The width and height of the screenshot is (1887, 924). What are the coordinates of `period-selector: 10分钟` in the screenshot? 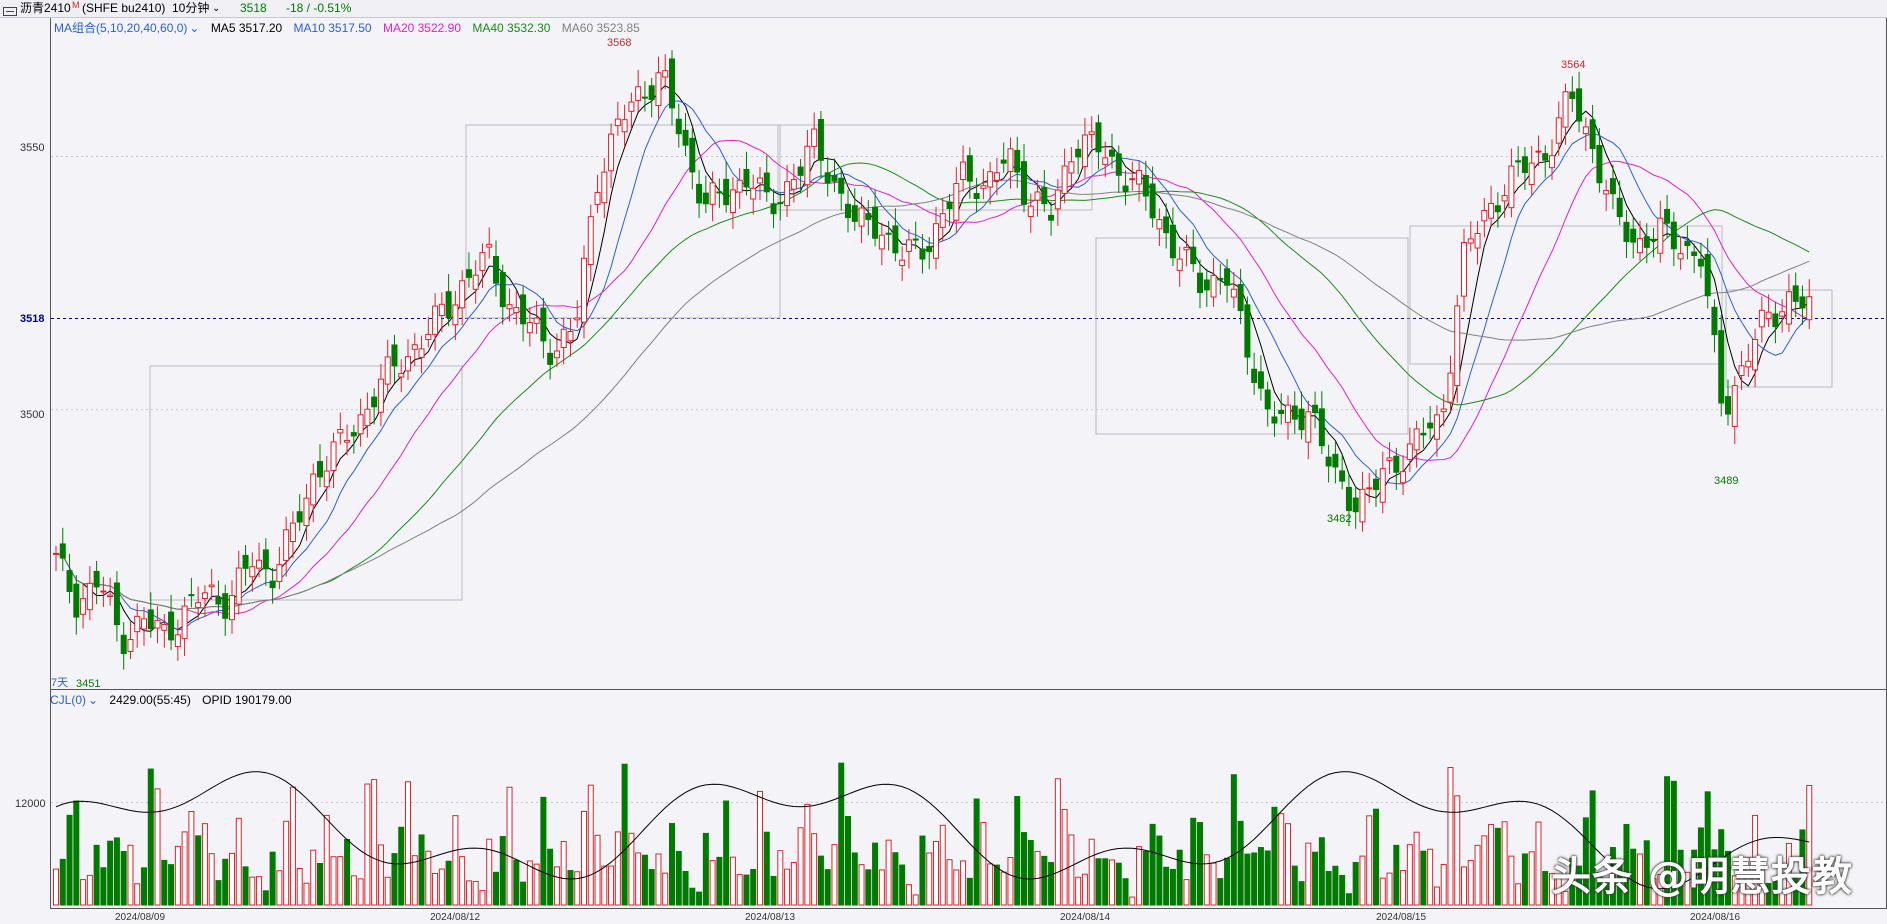 It's located at (191, 8).